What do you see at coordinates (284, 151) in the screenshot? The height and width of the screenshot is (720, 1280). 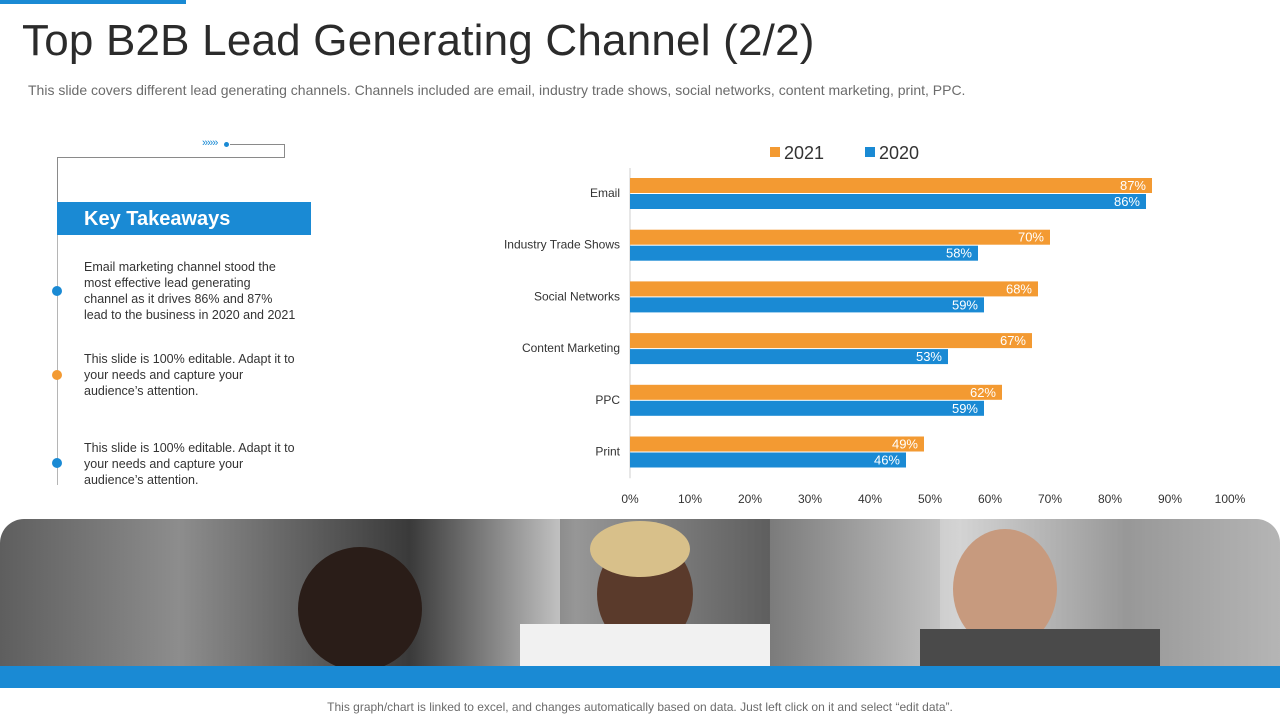 I see `connector-right-line` at bounding box center [284, 151].